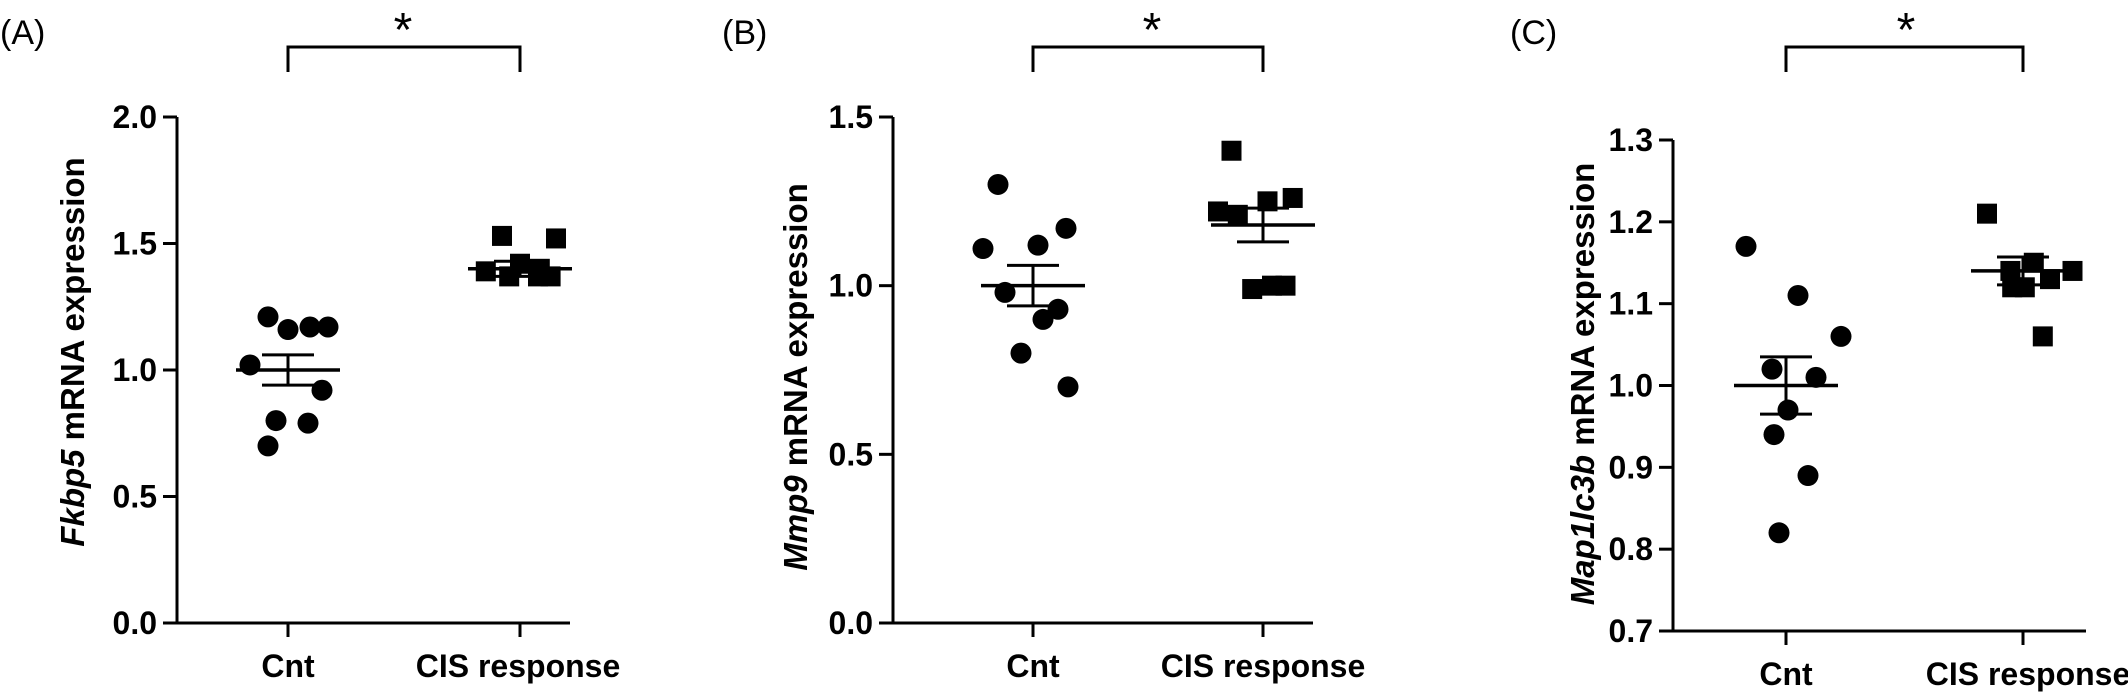 This screenshot has height=697, width=2128. I want to click on panel-c-y-axis-title: Map1lc3b mRNA expression, so click(1582, 384).